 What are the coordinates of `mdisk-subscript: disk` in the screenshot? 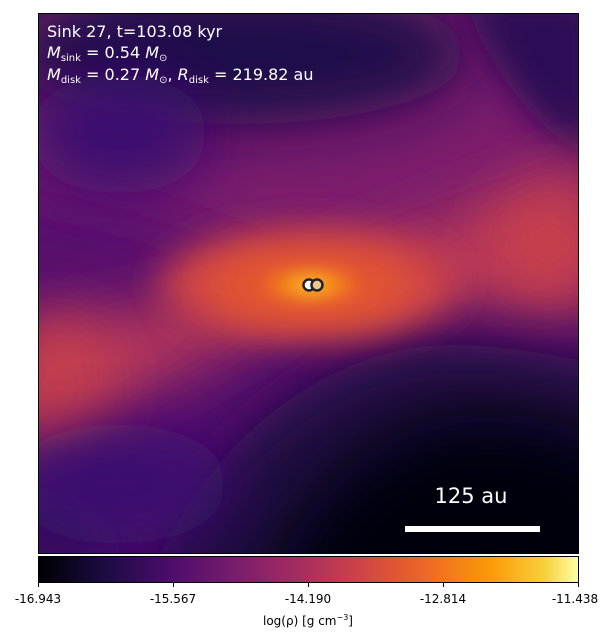 It's located at (70, 80).